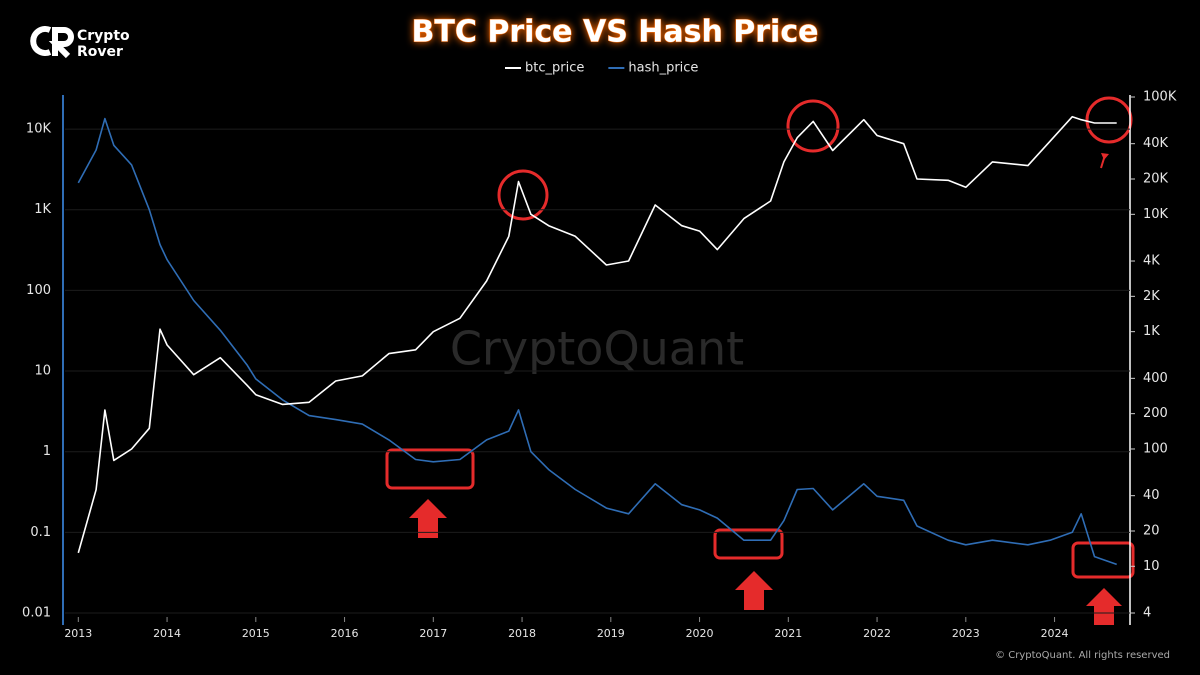  Describe the element at coordinates (1055, 633) in the screenshot. I see `x-tick-label: 2024` at that location.